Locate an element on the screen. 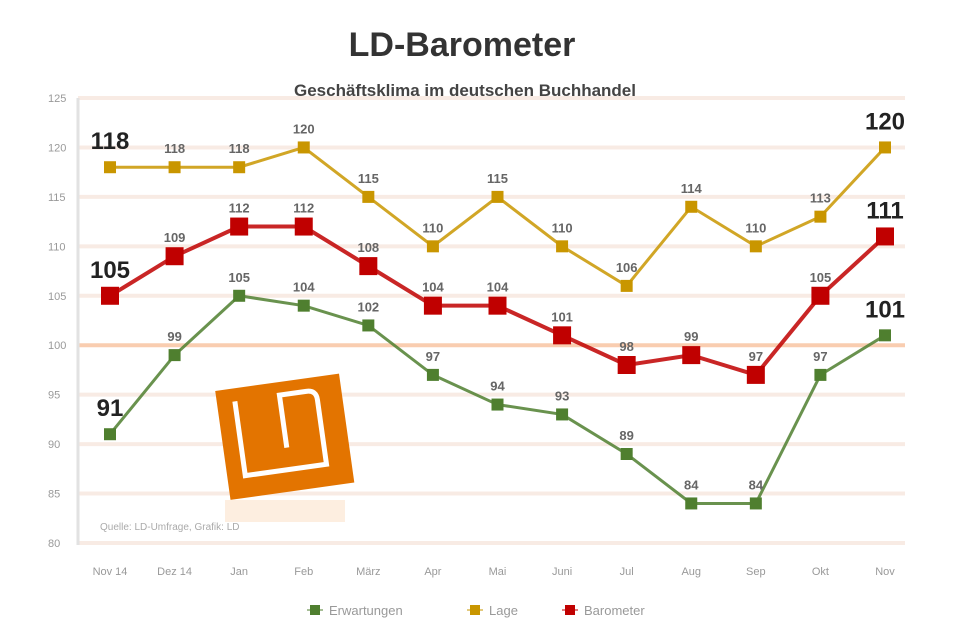 The image size is (955, 640). chart-title: LD-Barometer is located at coordinates (462, 45).